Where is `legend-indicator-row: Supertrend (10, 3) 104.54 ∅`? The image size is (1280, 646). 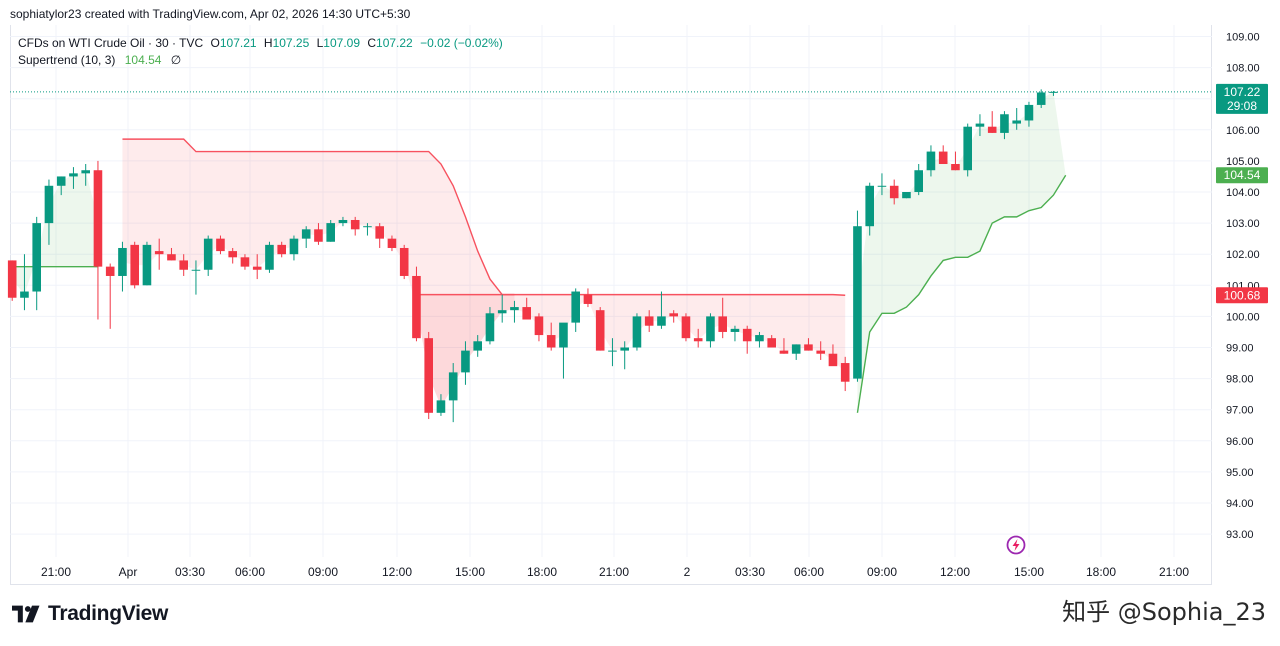 legend-indicator-row: Supertrend (10, 3) 104.54 ∅ is located at coordinates (260, 60).